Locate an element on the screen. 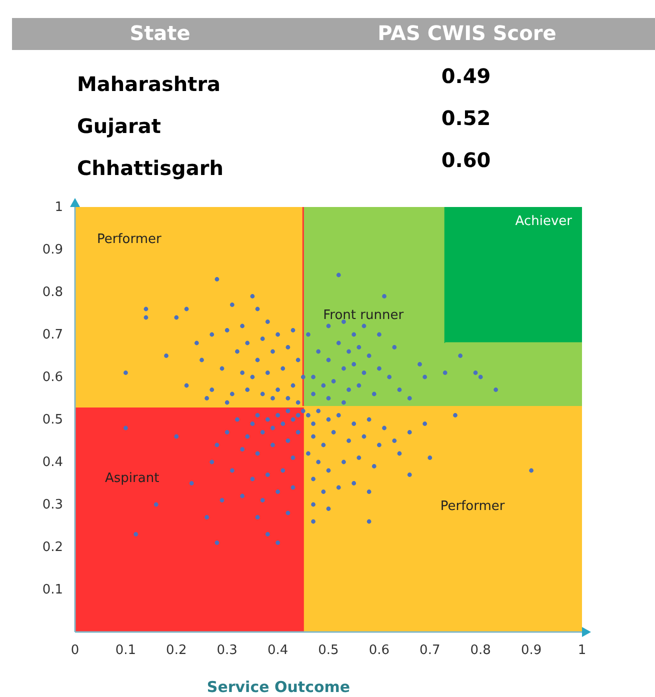 This screenshot has height=697, width=655. text: 0.49 is located at coordinates (466, 76).